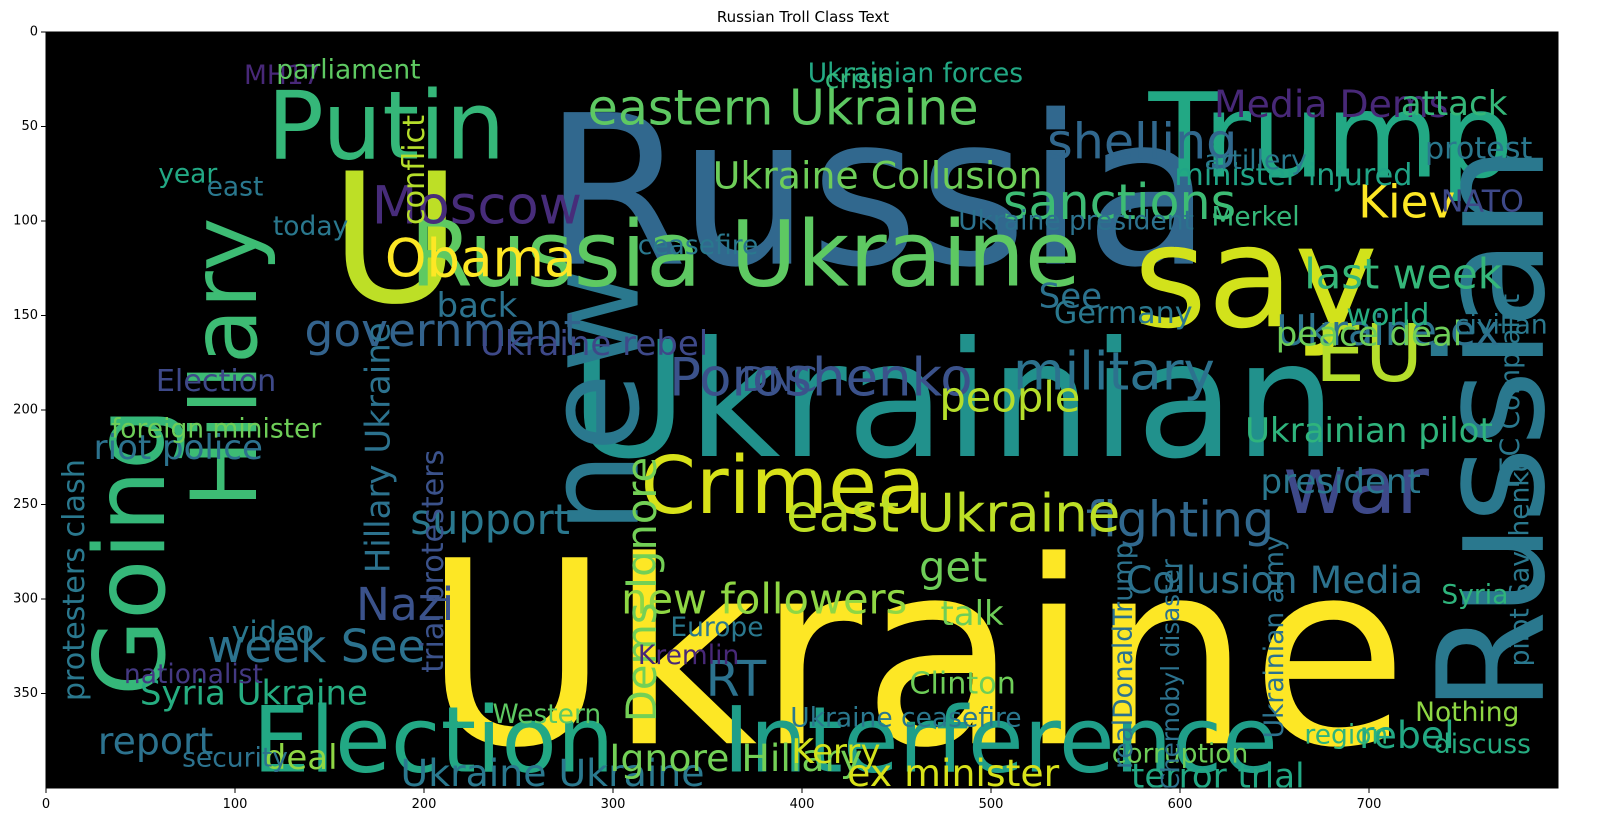 This screenshot has width=1606, height=839. I want to click on word-39: Collusion Media, so click(1274, 580).